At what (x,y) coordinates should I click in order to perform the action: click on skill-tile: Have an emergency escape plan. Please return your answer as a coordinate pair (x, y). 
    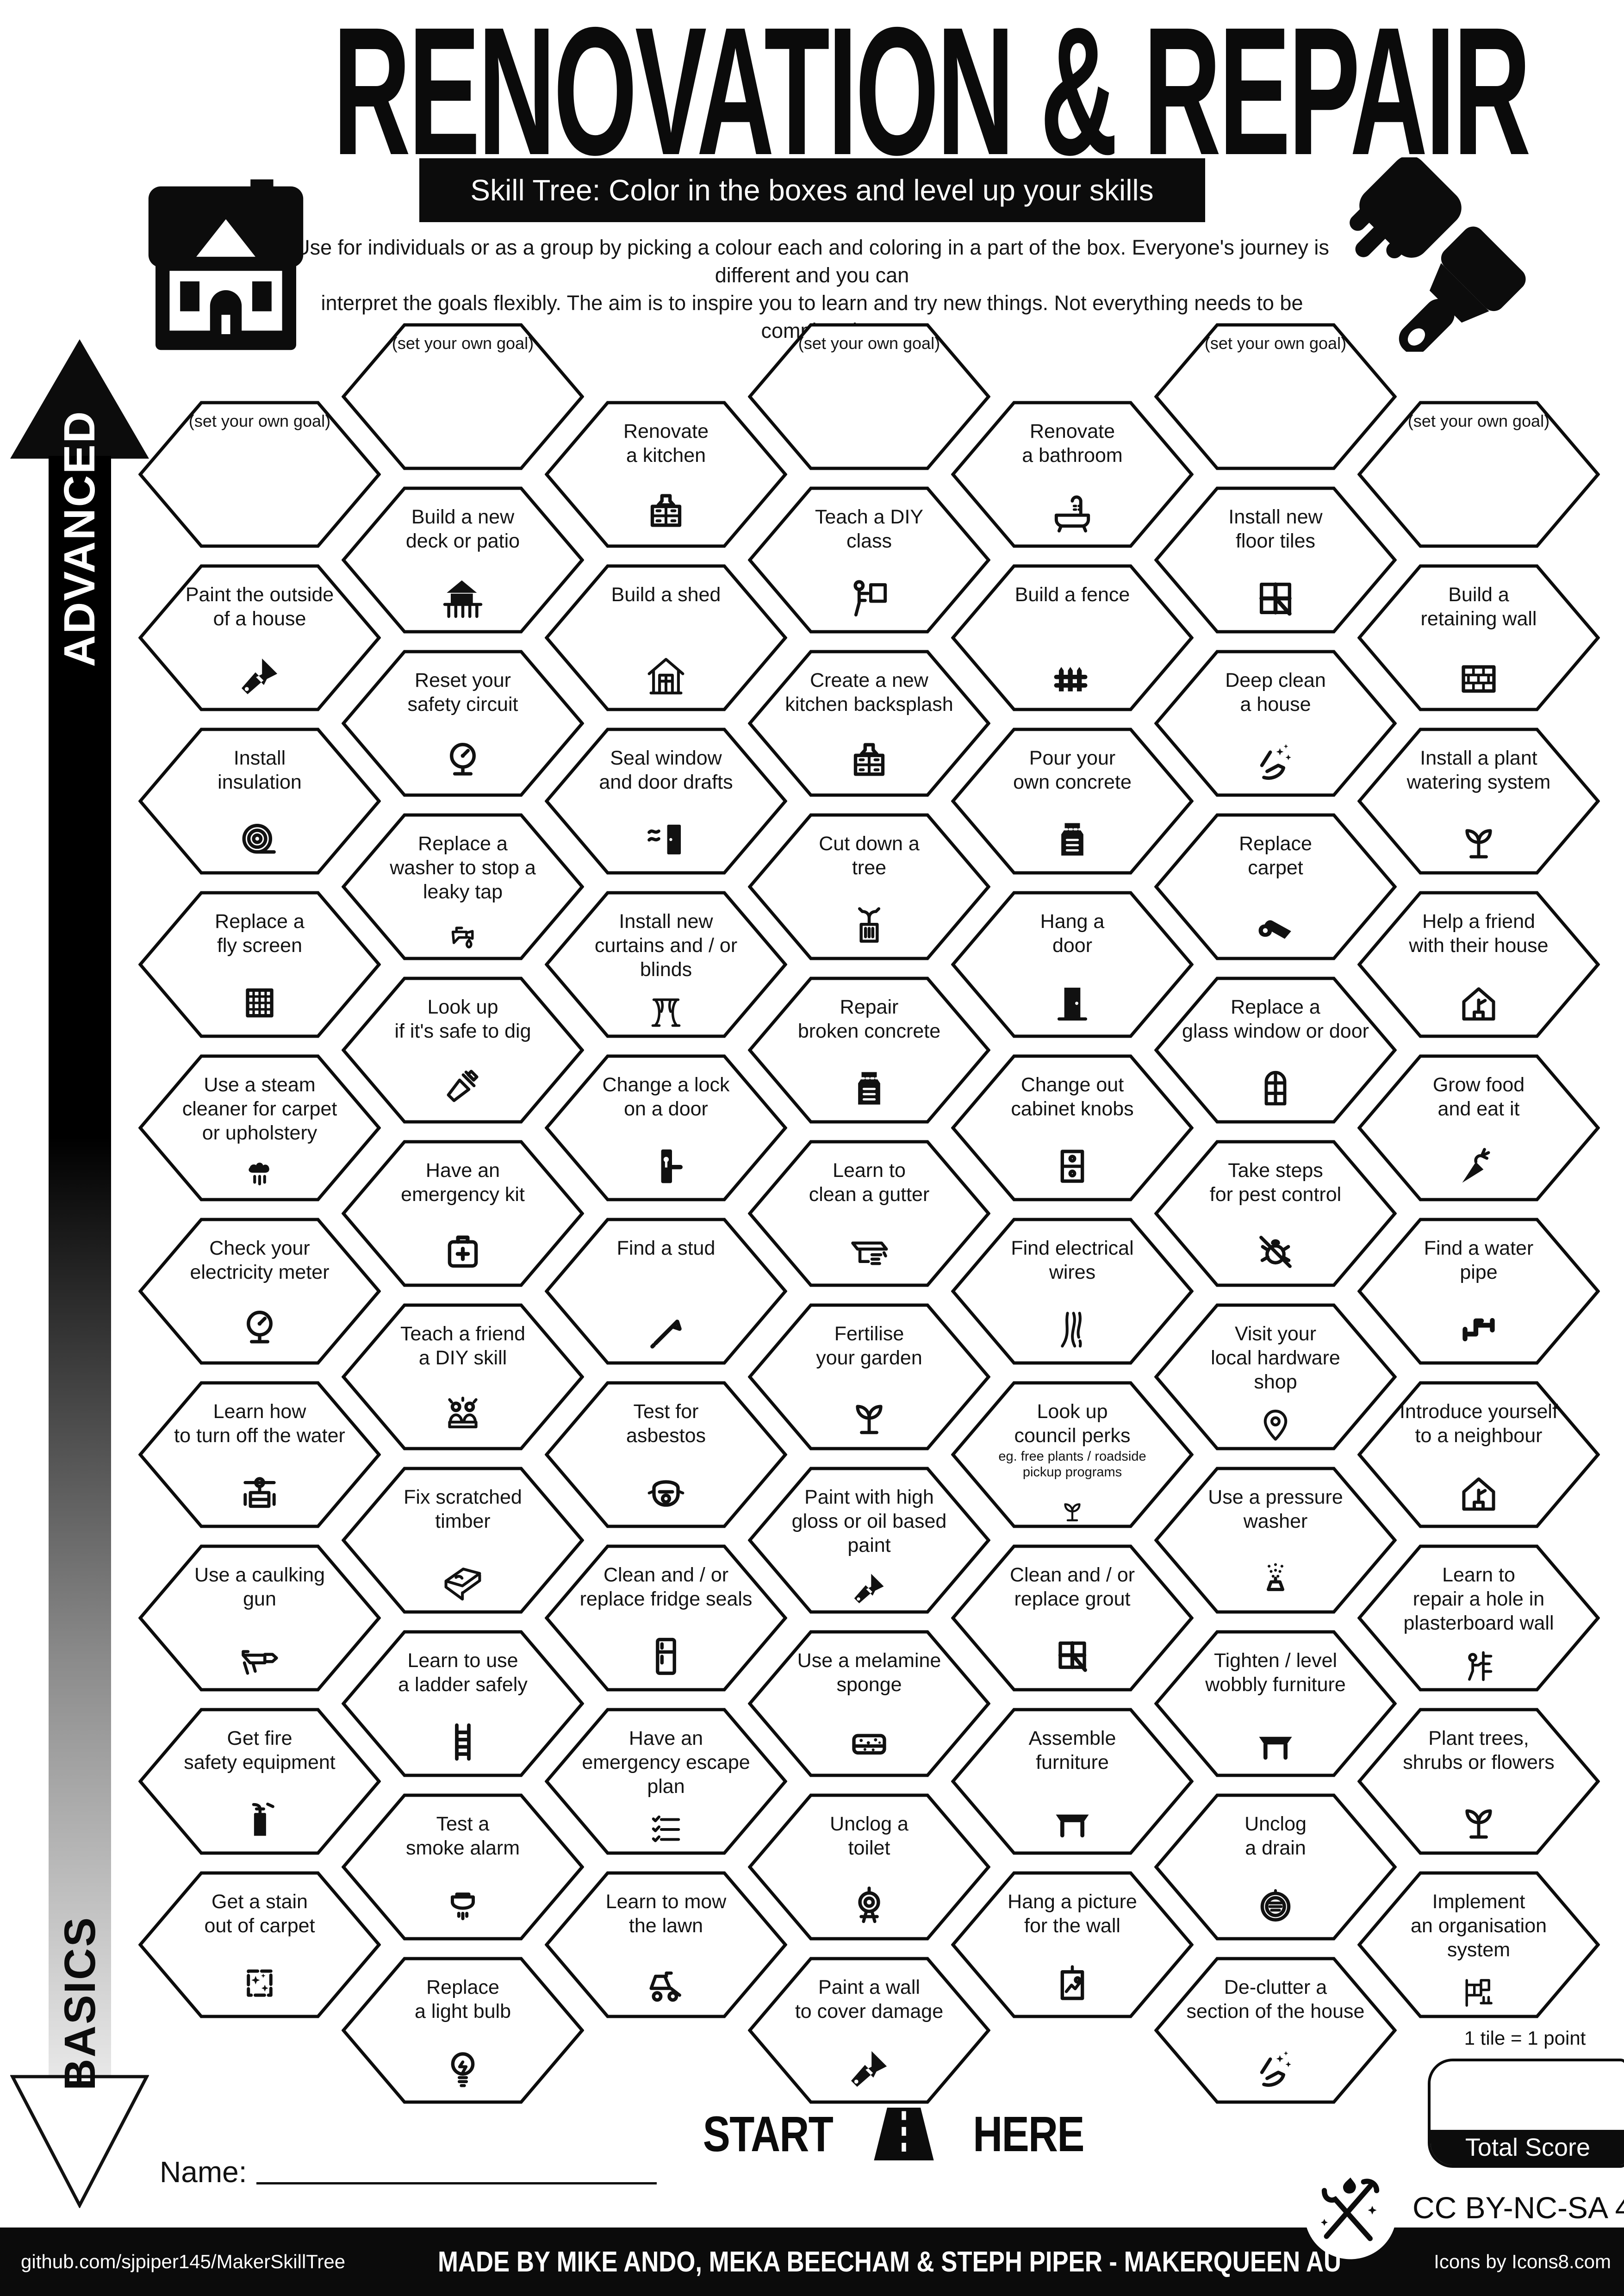
    Looking at the image, I should click on (666, 1781).